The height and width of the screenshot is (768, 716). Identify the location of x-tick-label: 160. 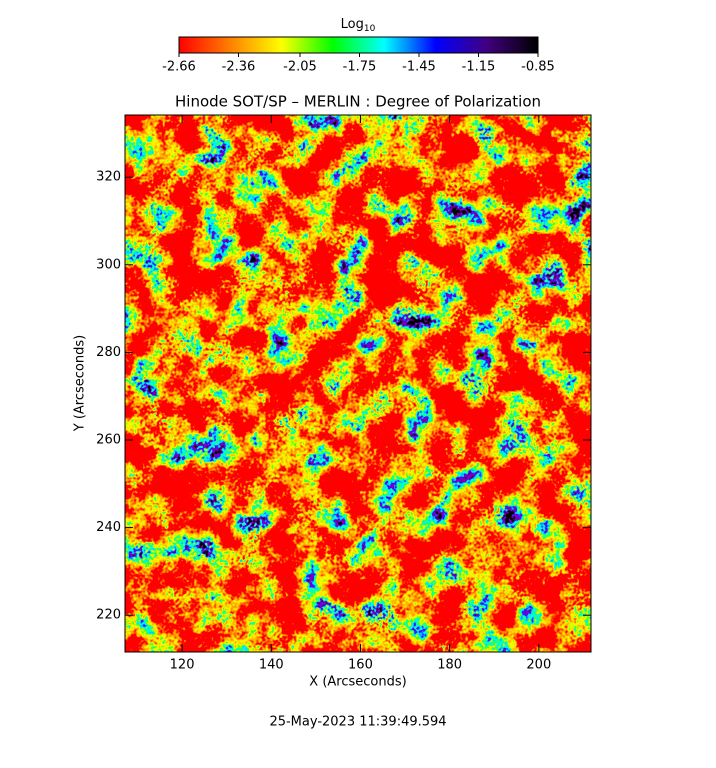
(360, 665).